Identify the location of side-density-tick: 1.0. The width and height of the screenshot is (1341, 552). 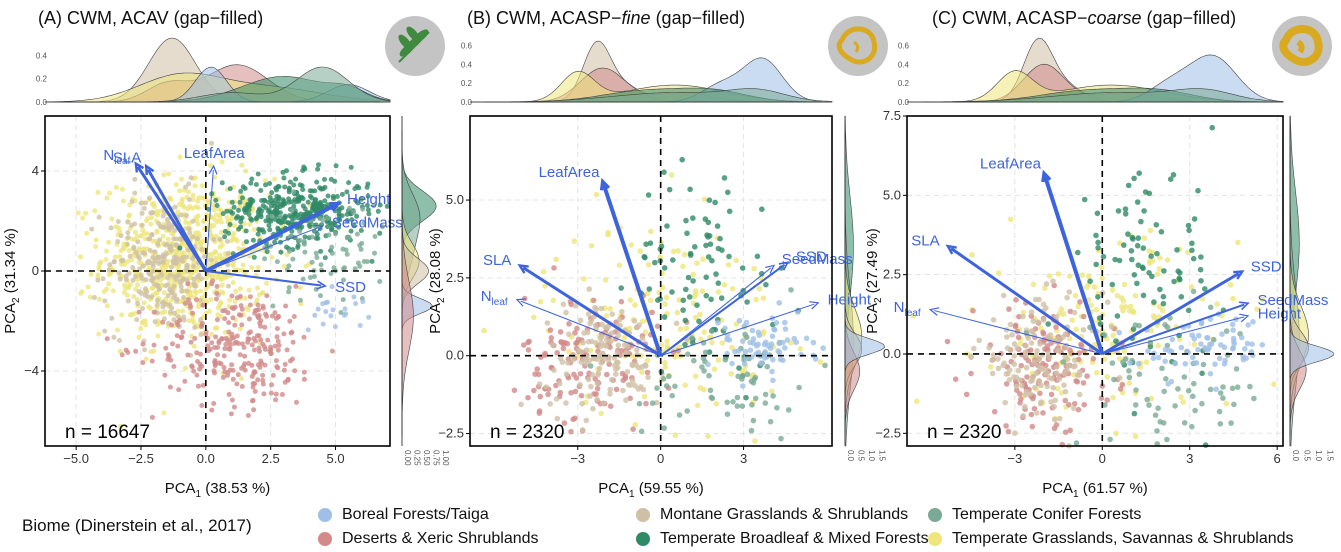
(871, 456).